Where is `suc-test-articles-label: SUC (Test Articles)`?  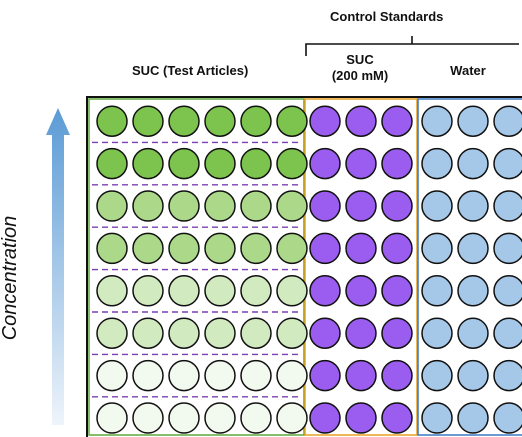 suc-test-articles-label: SUC (Test Articles) is located at coordinates (190, 70).